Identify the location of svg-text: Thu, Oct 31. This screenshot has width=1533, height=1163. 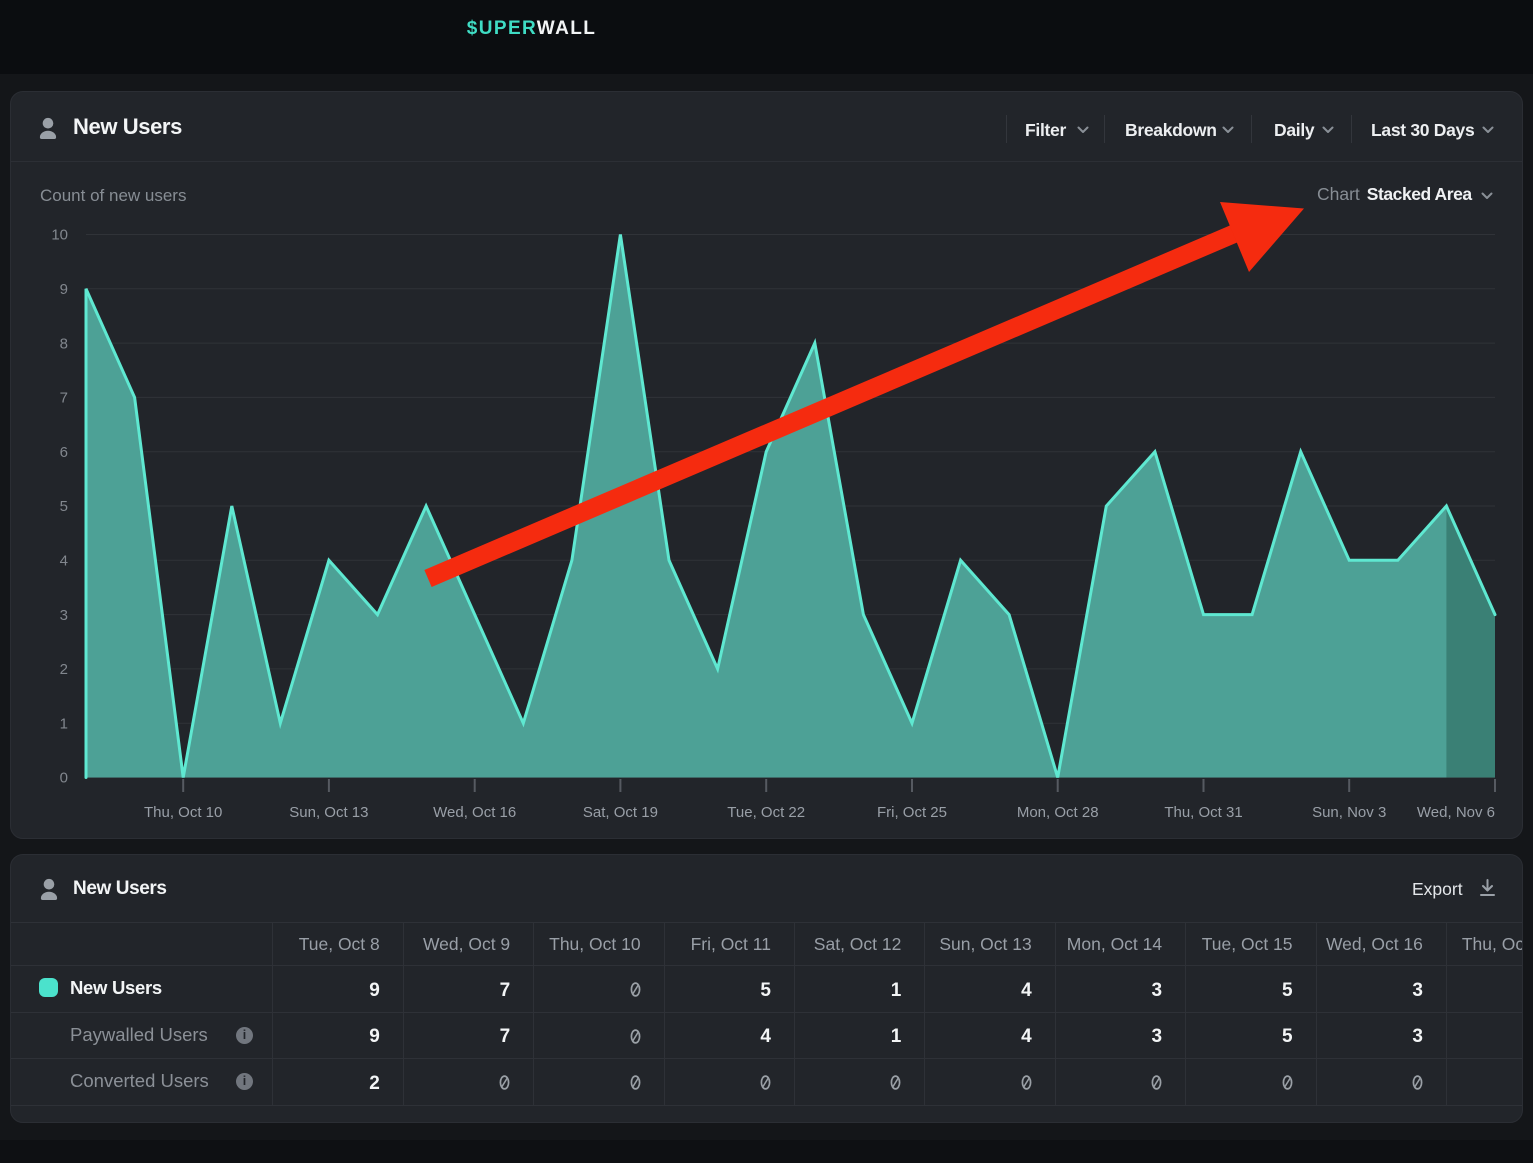
(1203, 812).